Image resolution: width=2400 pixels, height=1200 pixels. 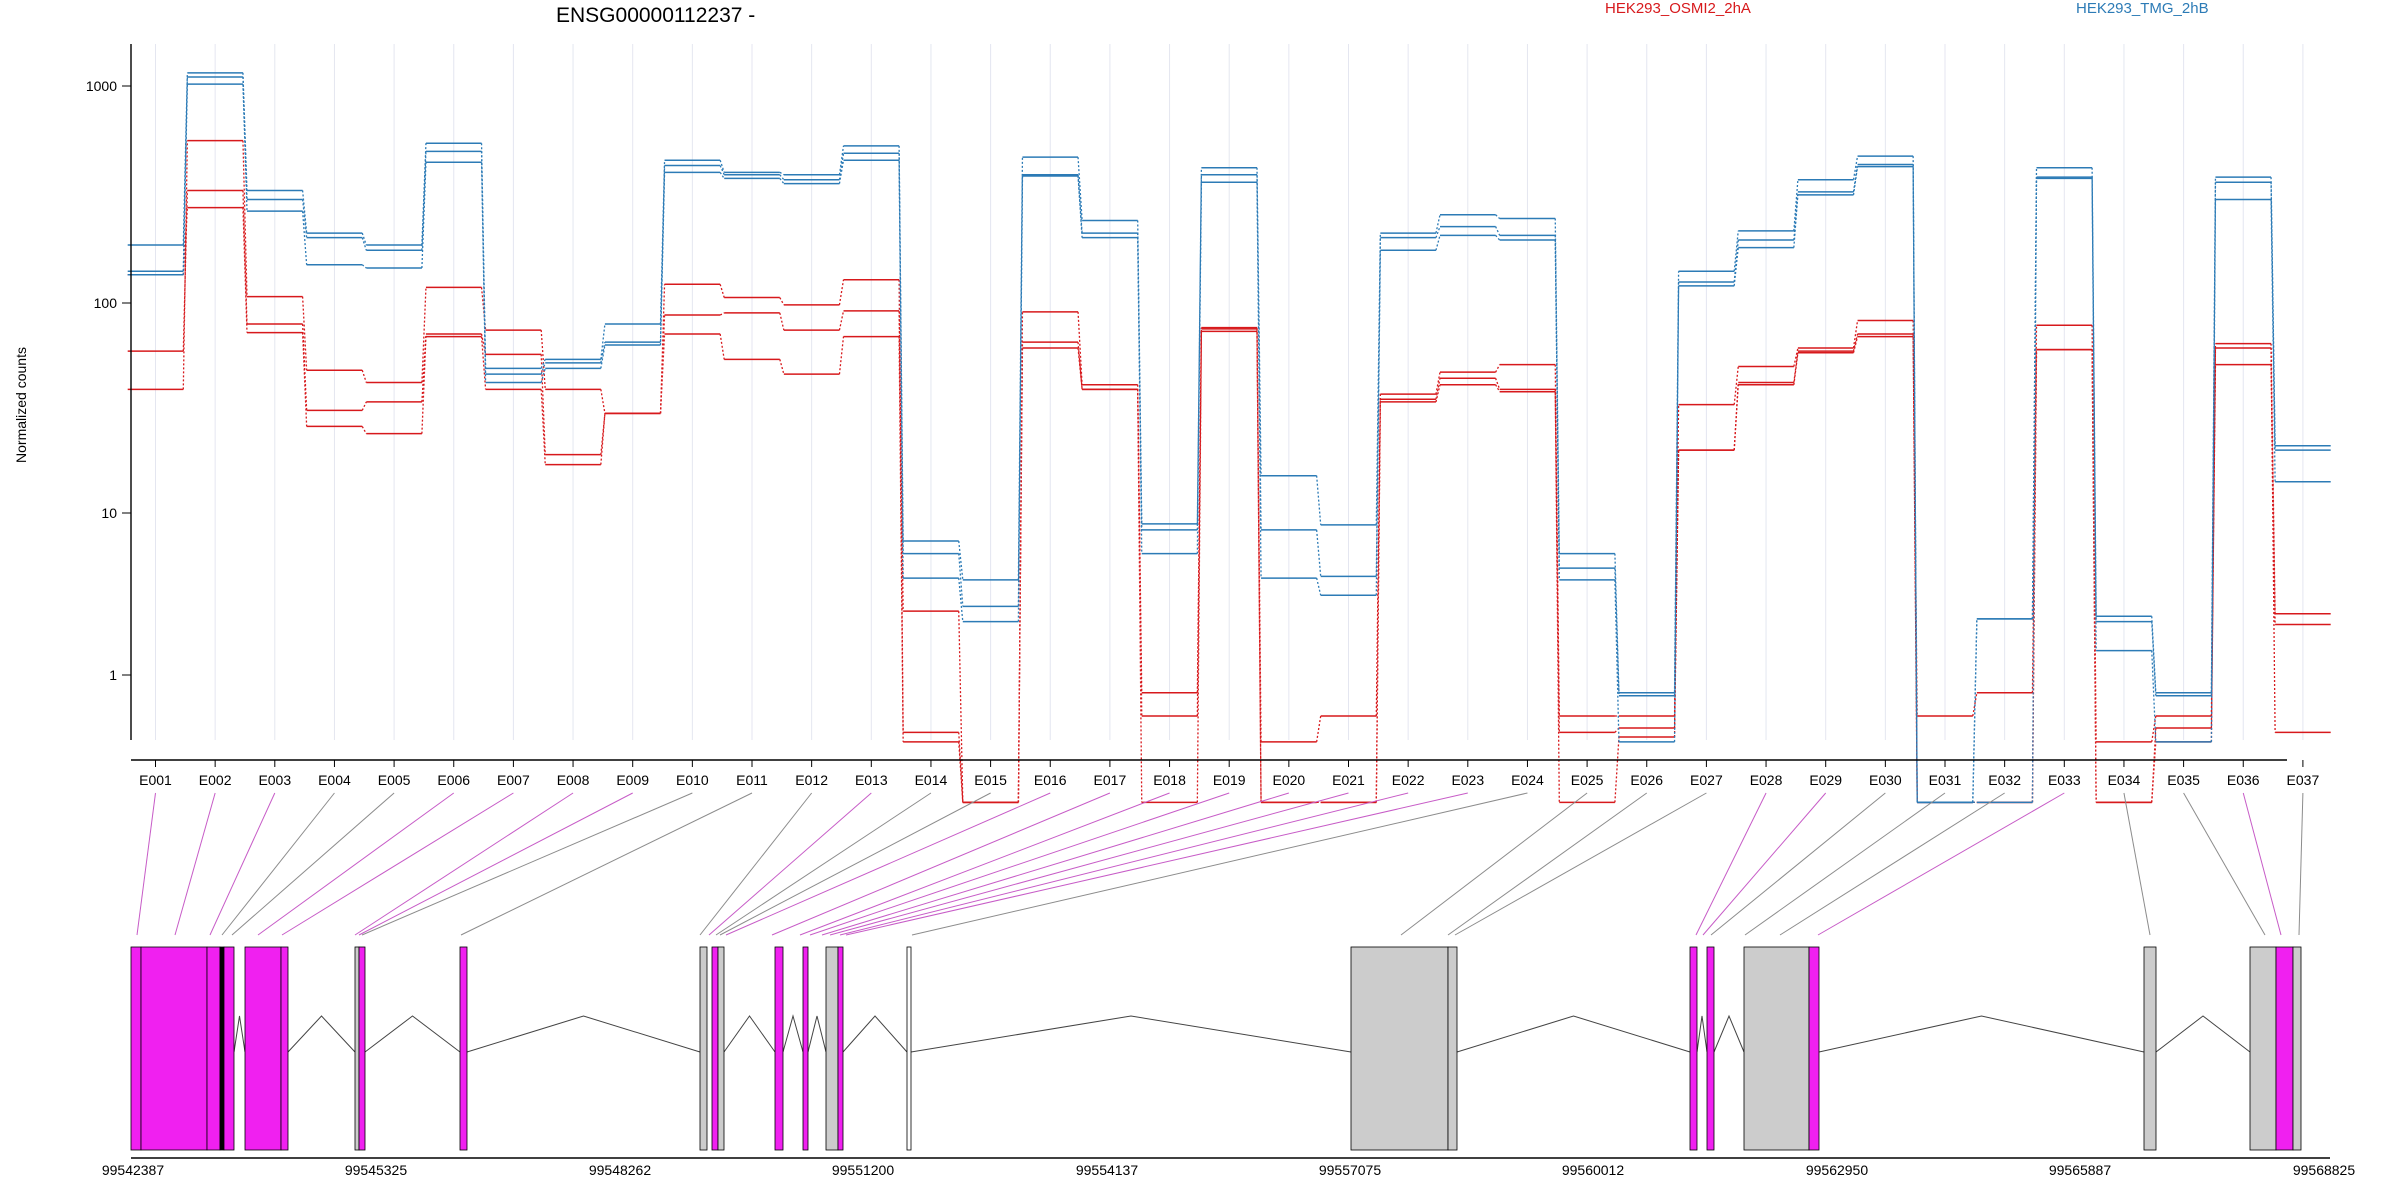 What do you see at coordinates (109, 513) in the screenshot?
I see `y-tick-label-10: 10` at bounding box center [109, 513].